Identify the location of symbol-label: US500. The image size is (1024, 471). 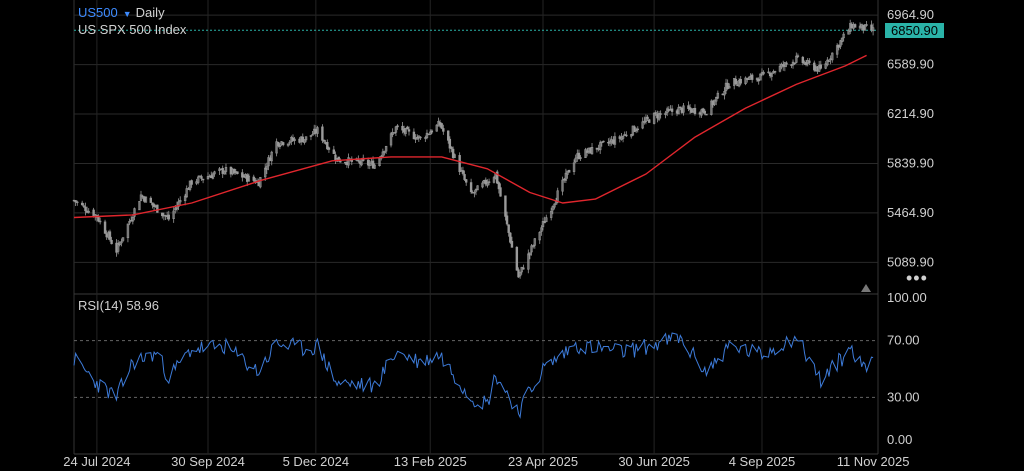
(98, 12).